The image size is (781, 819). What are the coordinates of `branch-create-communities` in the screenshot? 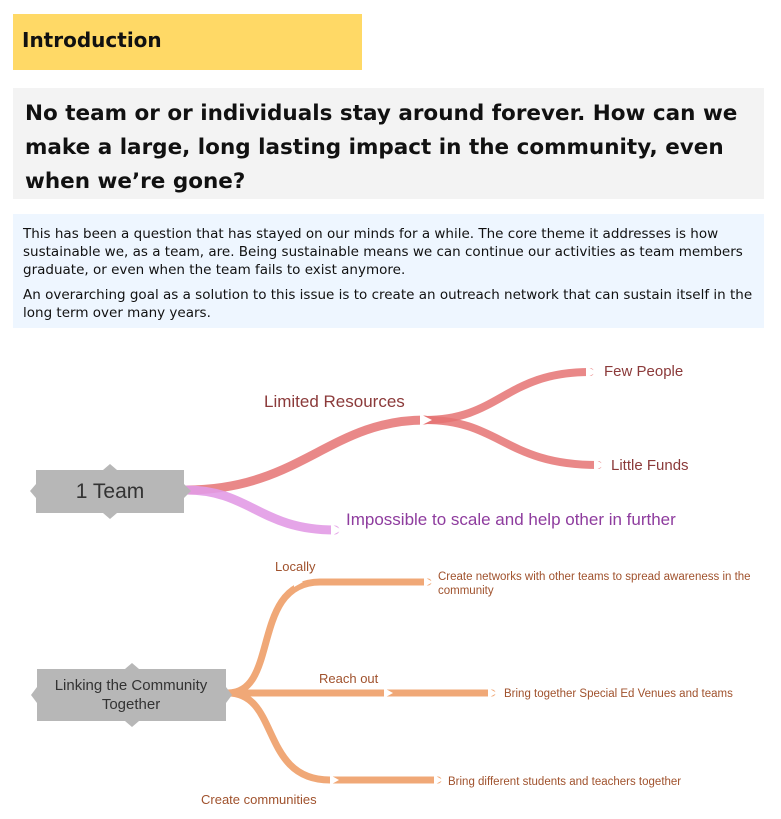 It's located at (333, 736).